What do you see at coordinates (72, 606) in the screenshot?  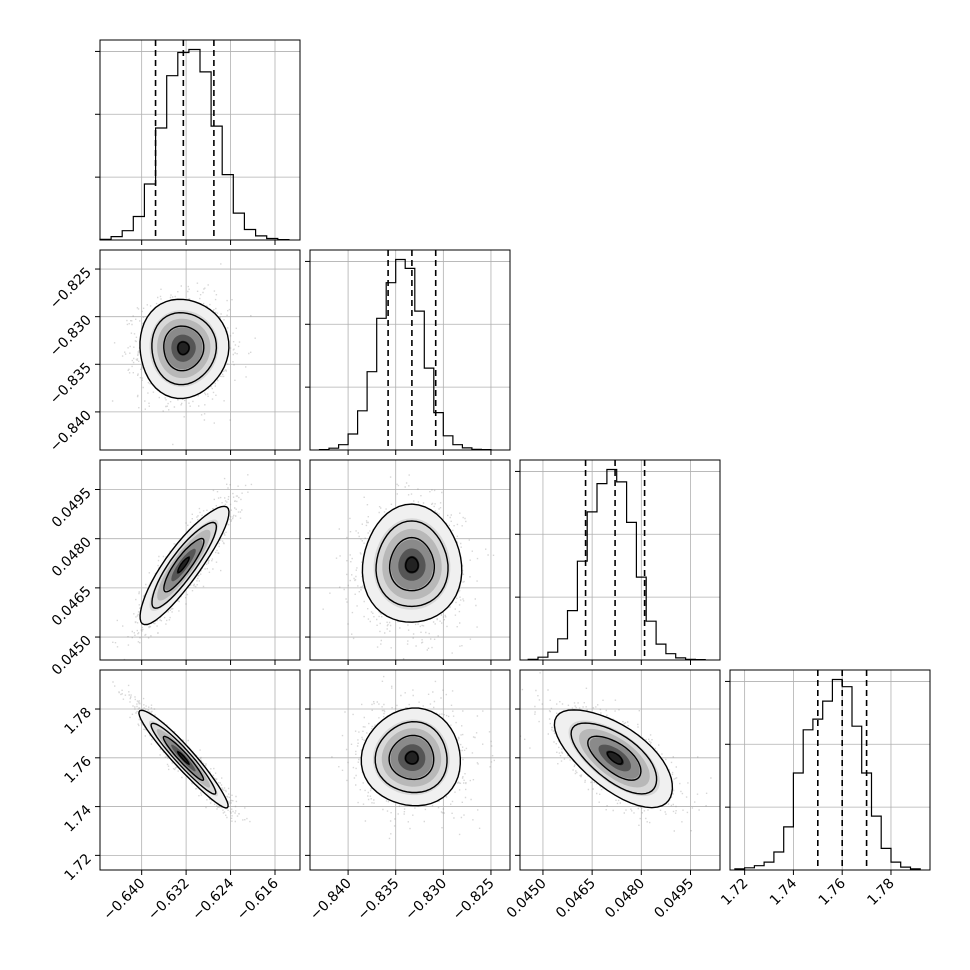 I see `y-tick-label: 0.0465` at bounding box center [72, 606].